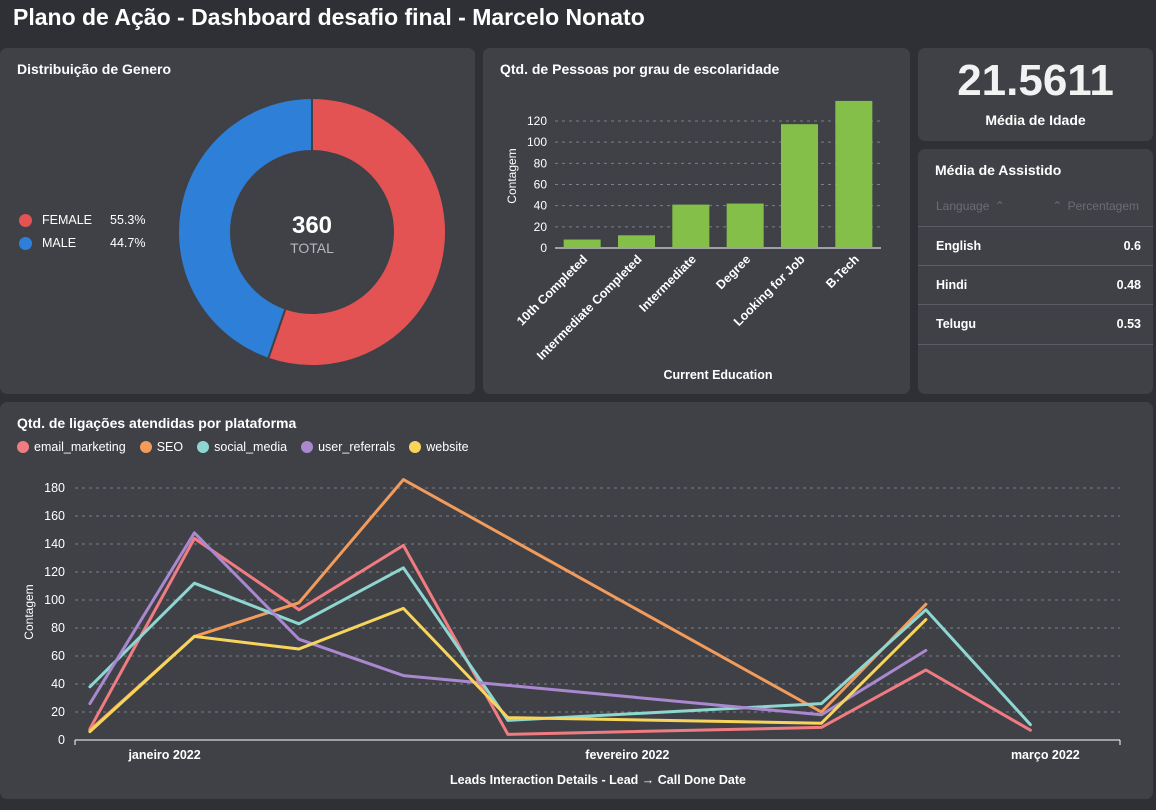  What do you see at coordinates (1035, 324) in the screenshot?
I see `table-row: Telugu 0.53` at bounding box center [1035, 324].